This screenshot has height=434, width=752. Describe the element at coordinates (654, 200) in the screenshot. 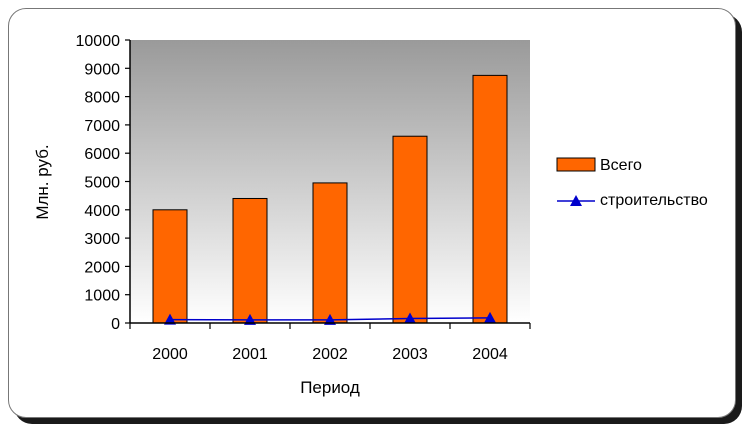

I see `legend-label-construction: строительство` at that location.